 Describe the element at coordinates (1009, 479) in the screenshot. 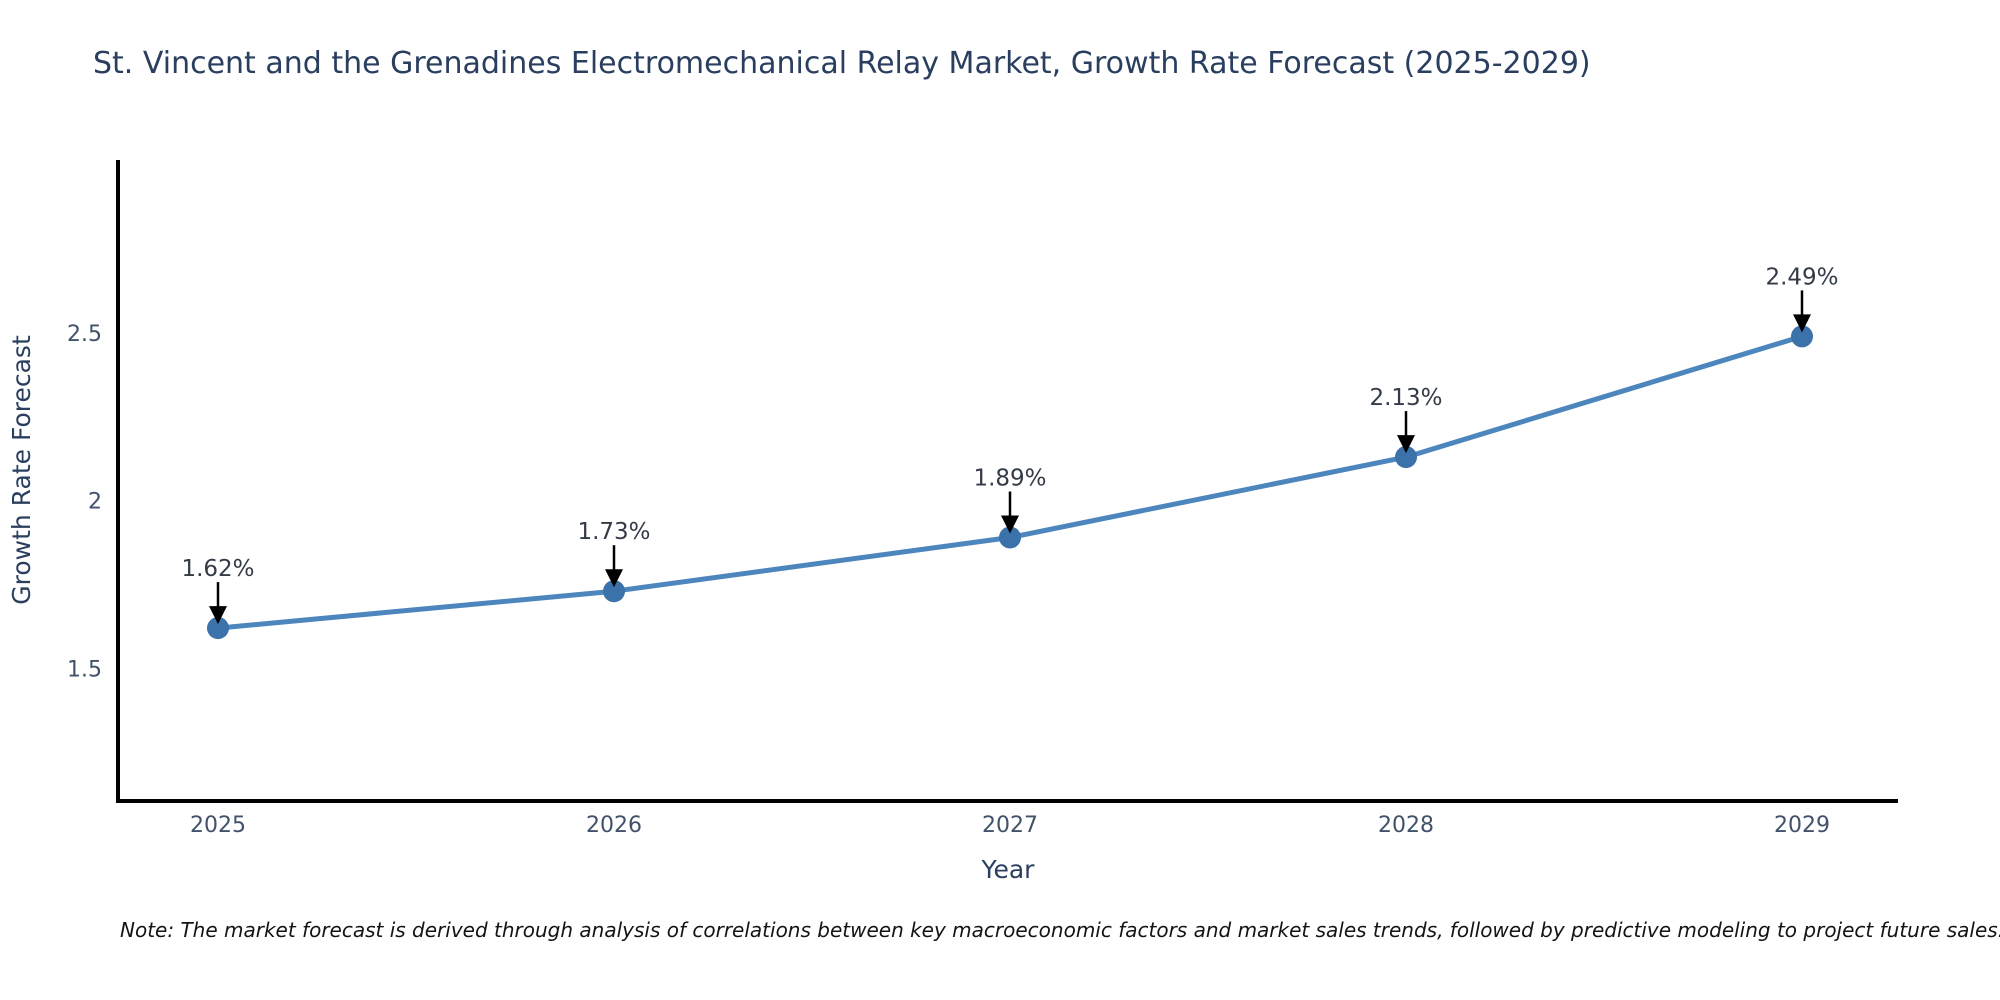

I see `point-value-label: 1.89%` at that location.